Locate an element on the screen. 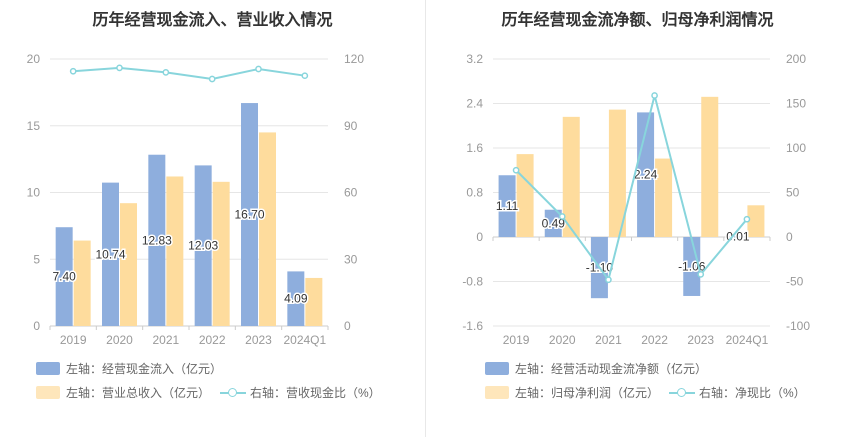  legend-item: 左轴：营业总收入（亿元） is located at coordinates (123, 392).